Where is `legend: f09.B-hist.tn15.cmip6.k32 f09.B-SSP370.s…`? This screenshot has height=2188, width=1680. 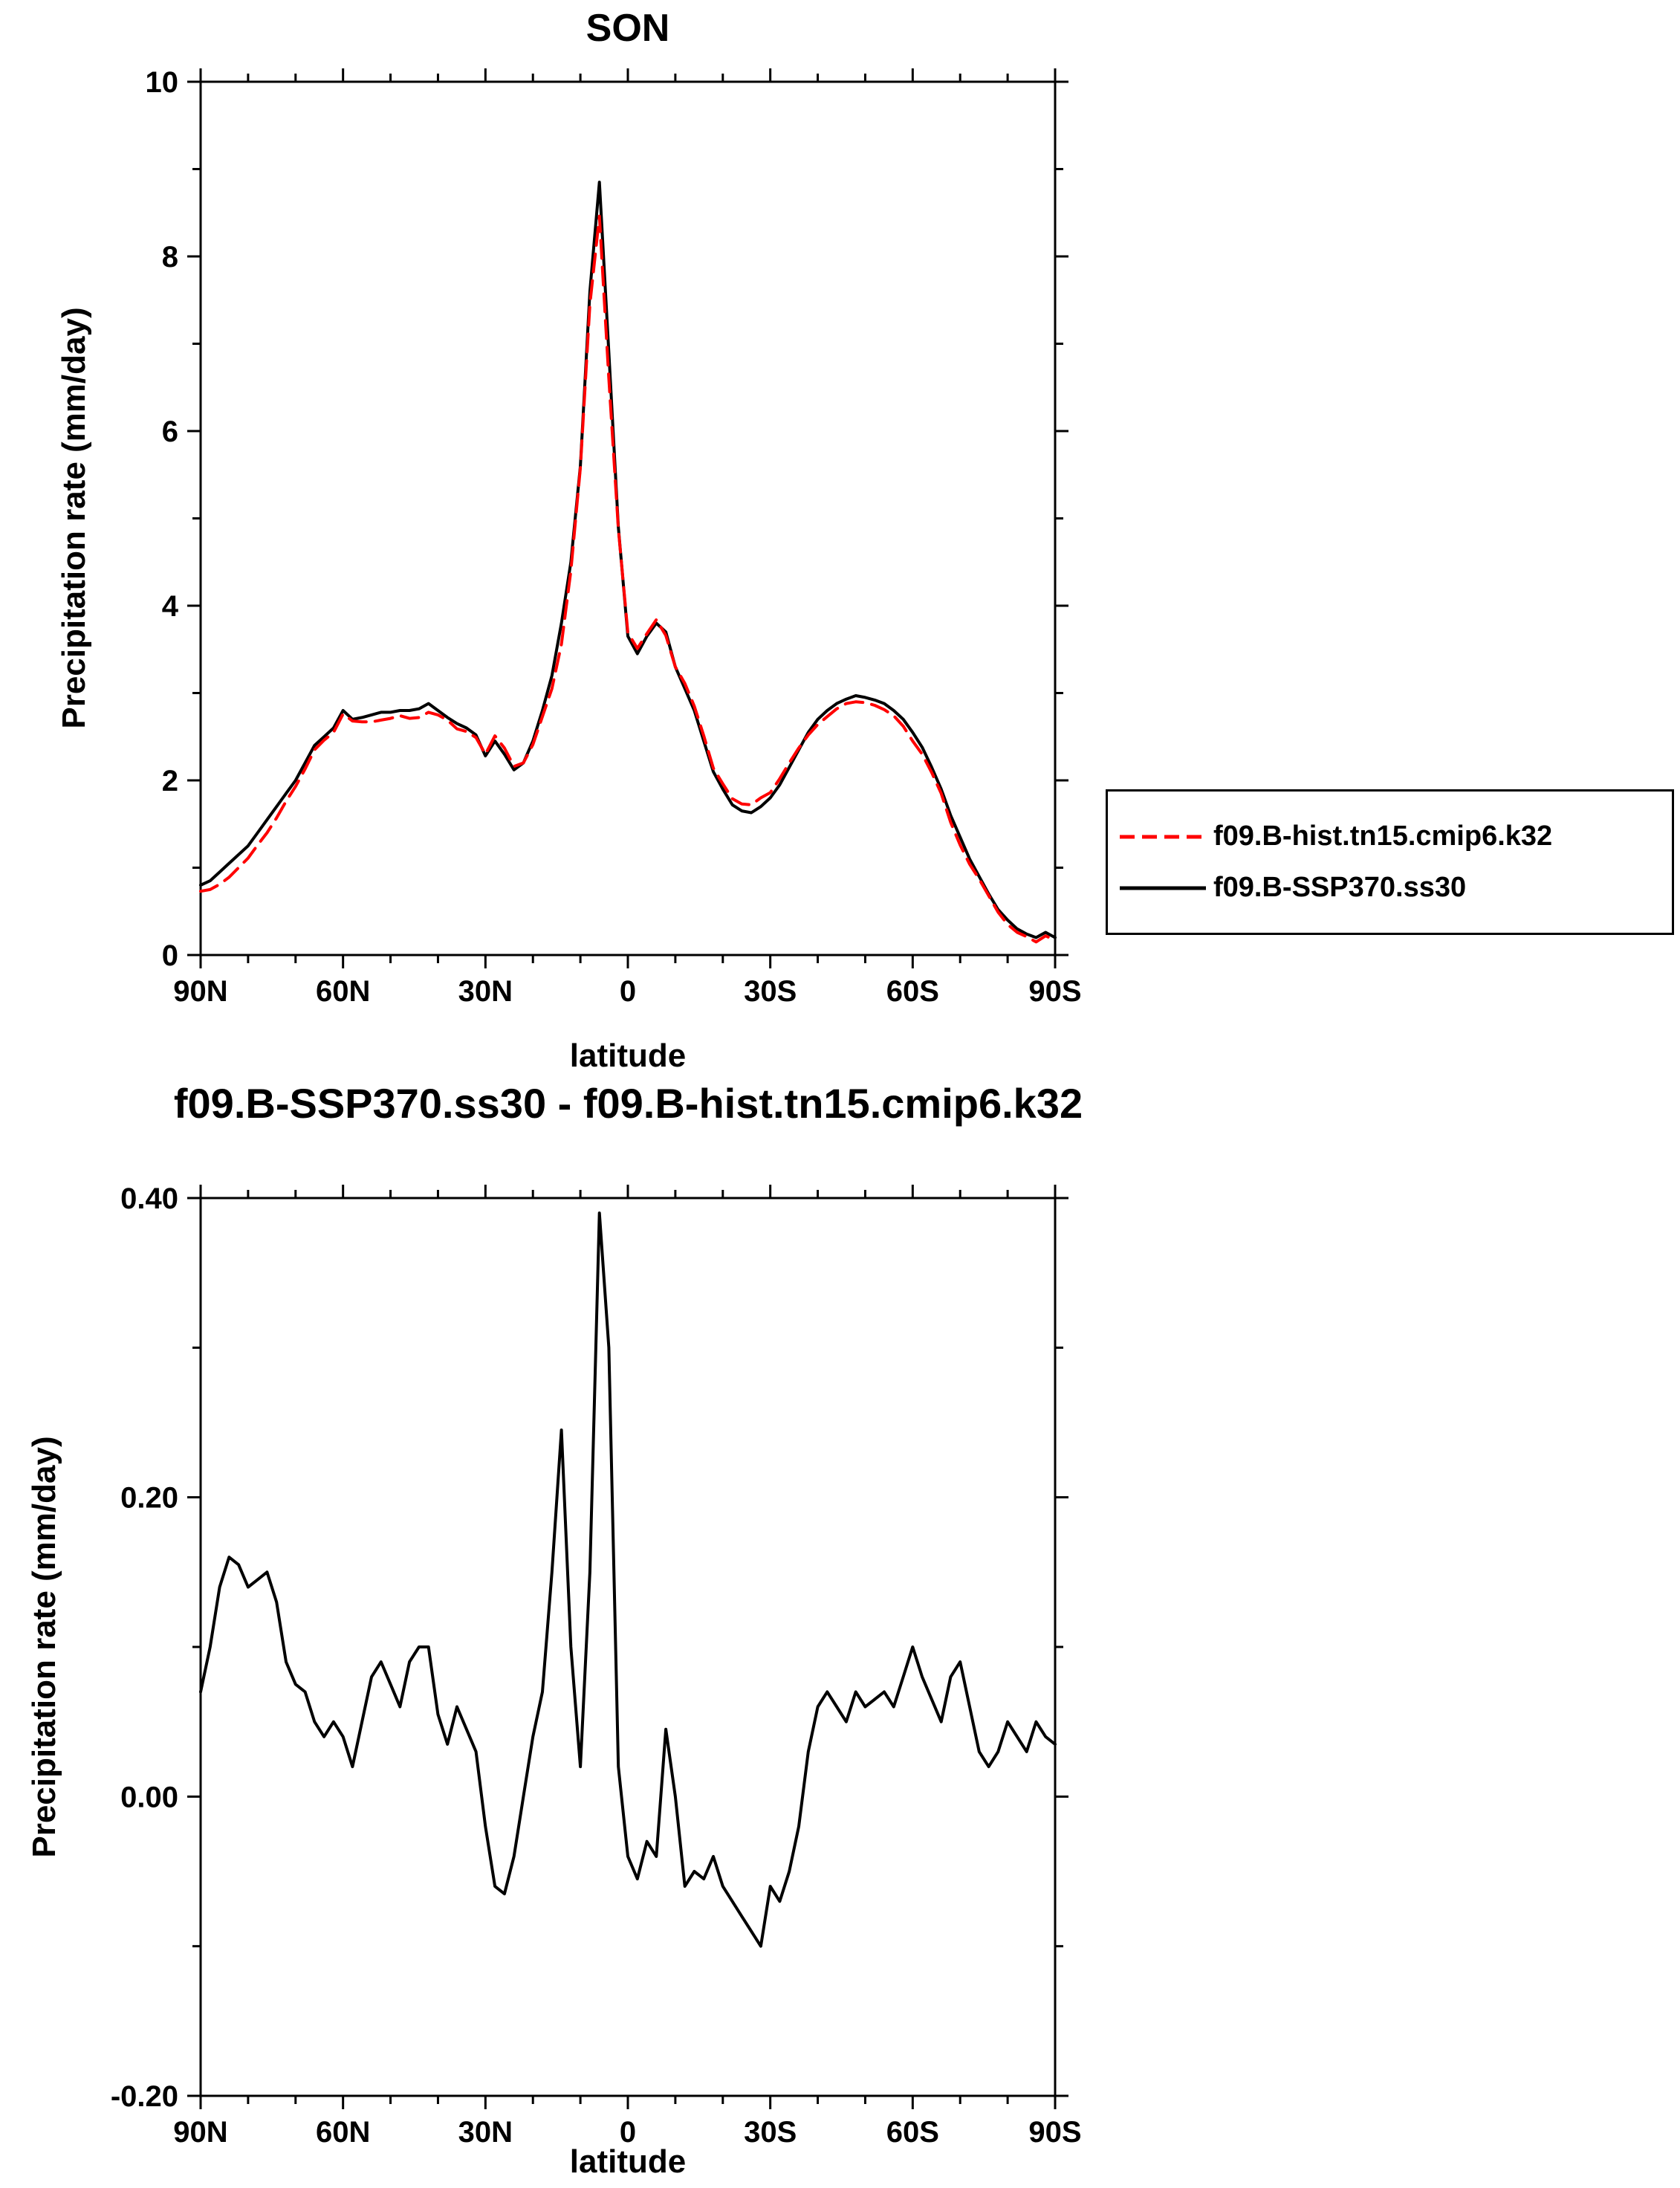
legend: f09.B-hist.tn15.cmip6.k32 f09.B-SSP370.s… is located at coordinates (1390, 862).